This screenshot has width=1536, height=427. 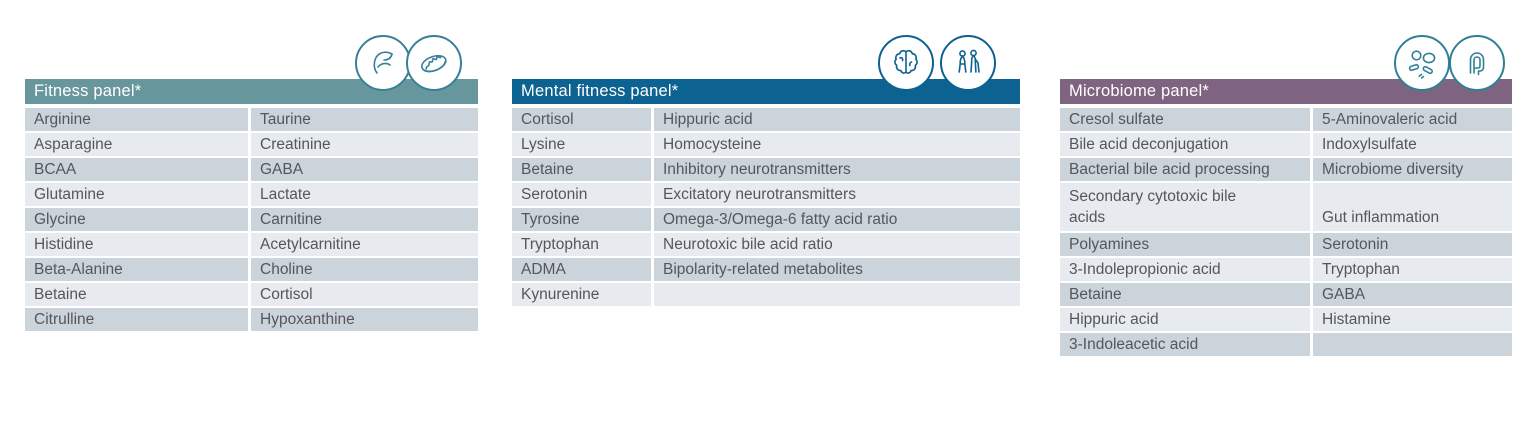 What do you see at coordinates (1412, 119) in the screenshot?
I see `metabolite-cell: 5-Aminovaleric acid` at bounding box center [1412, 119].